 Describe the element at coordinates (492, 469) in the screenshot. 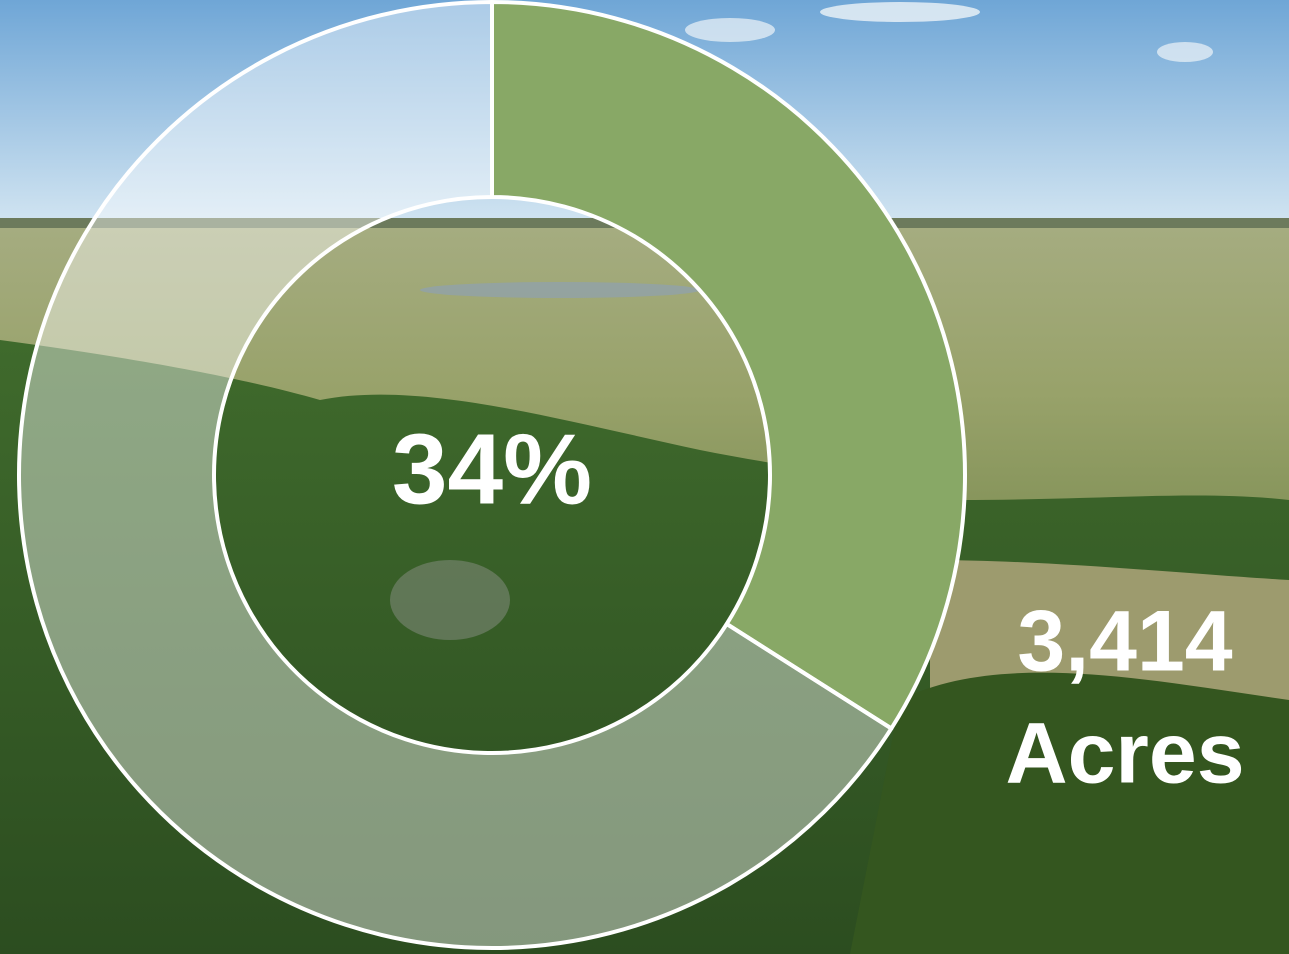

I see `center-label: 34%` at that location.